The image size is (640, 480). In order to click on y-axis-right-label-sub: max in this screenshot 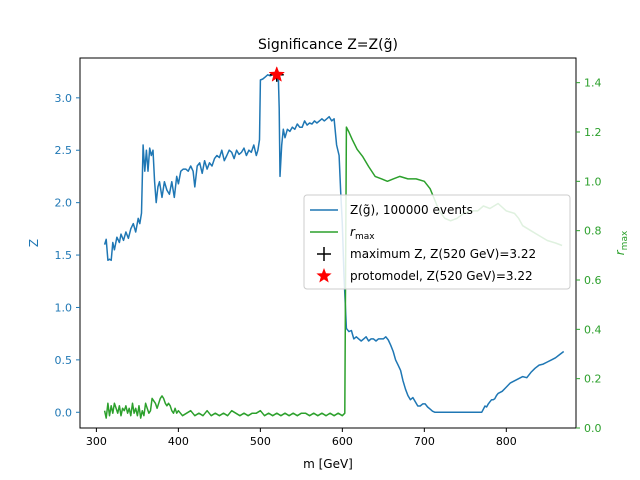, I will do `click(625, 240)`.